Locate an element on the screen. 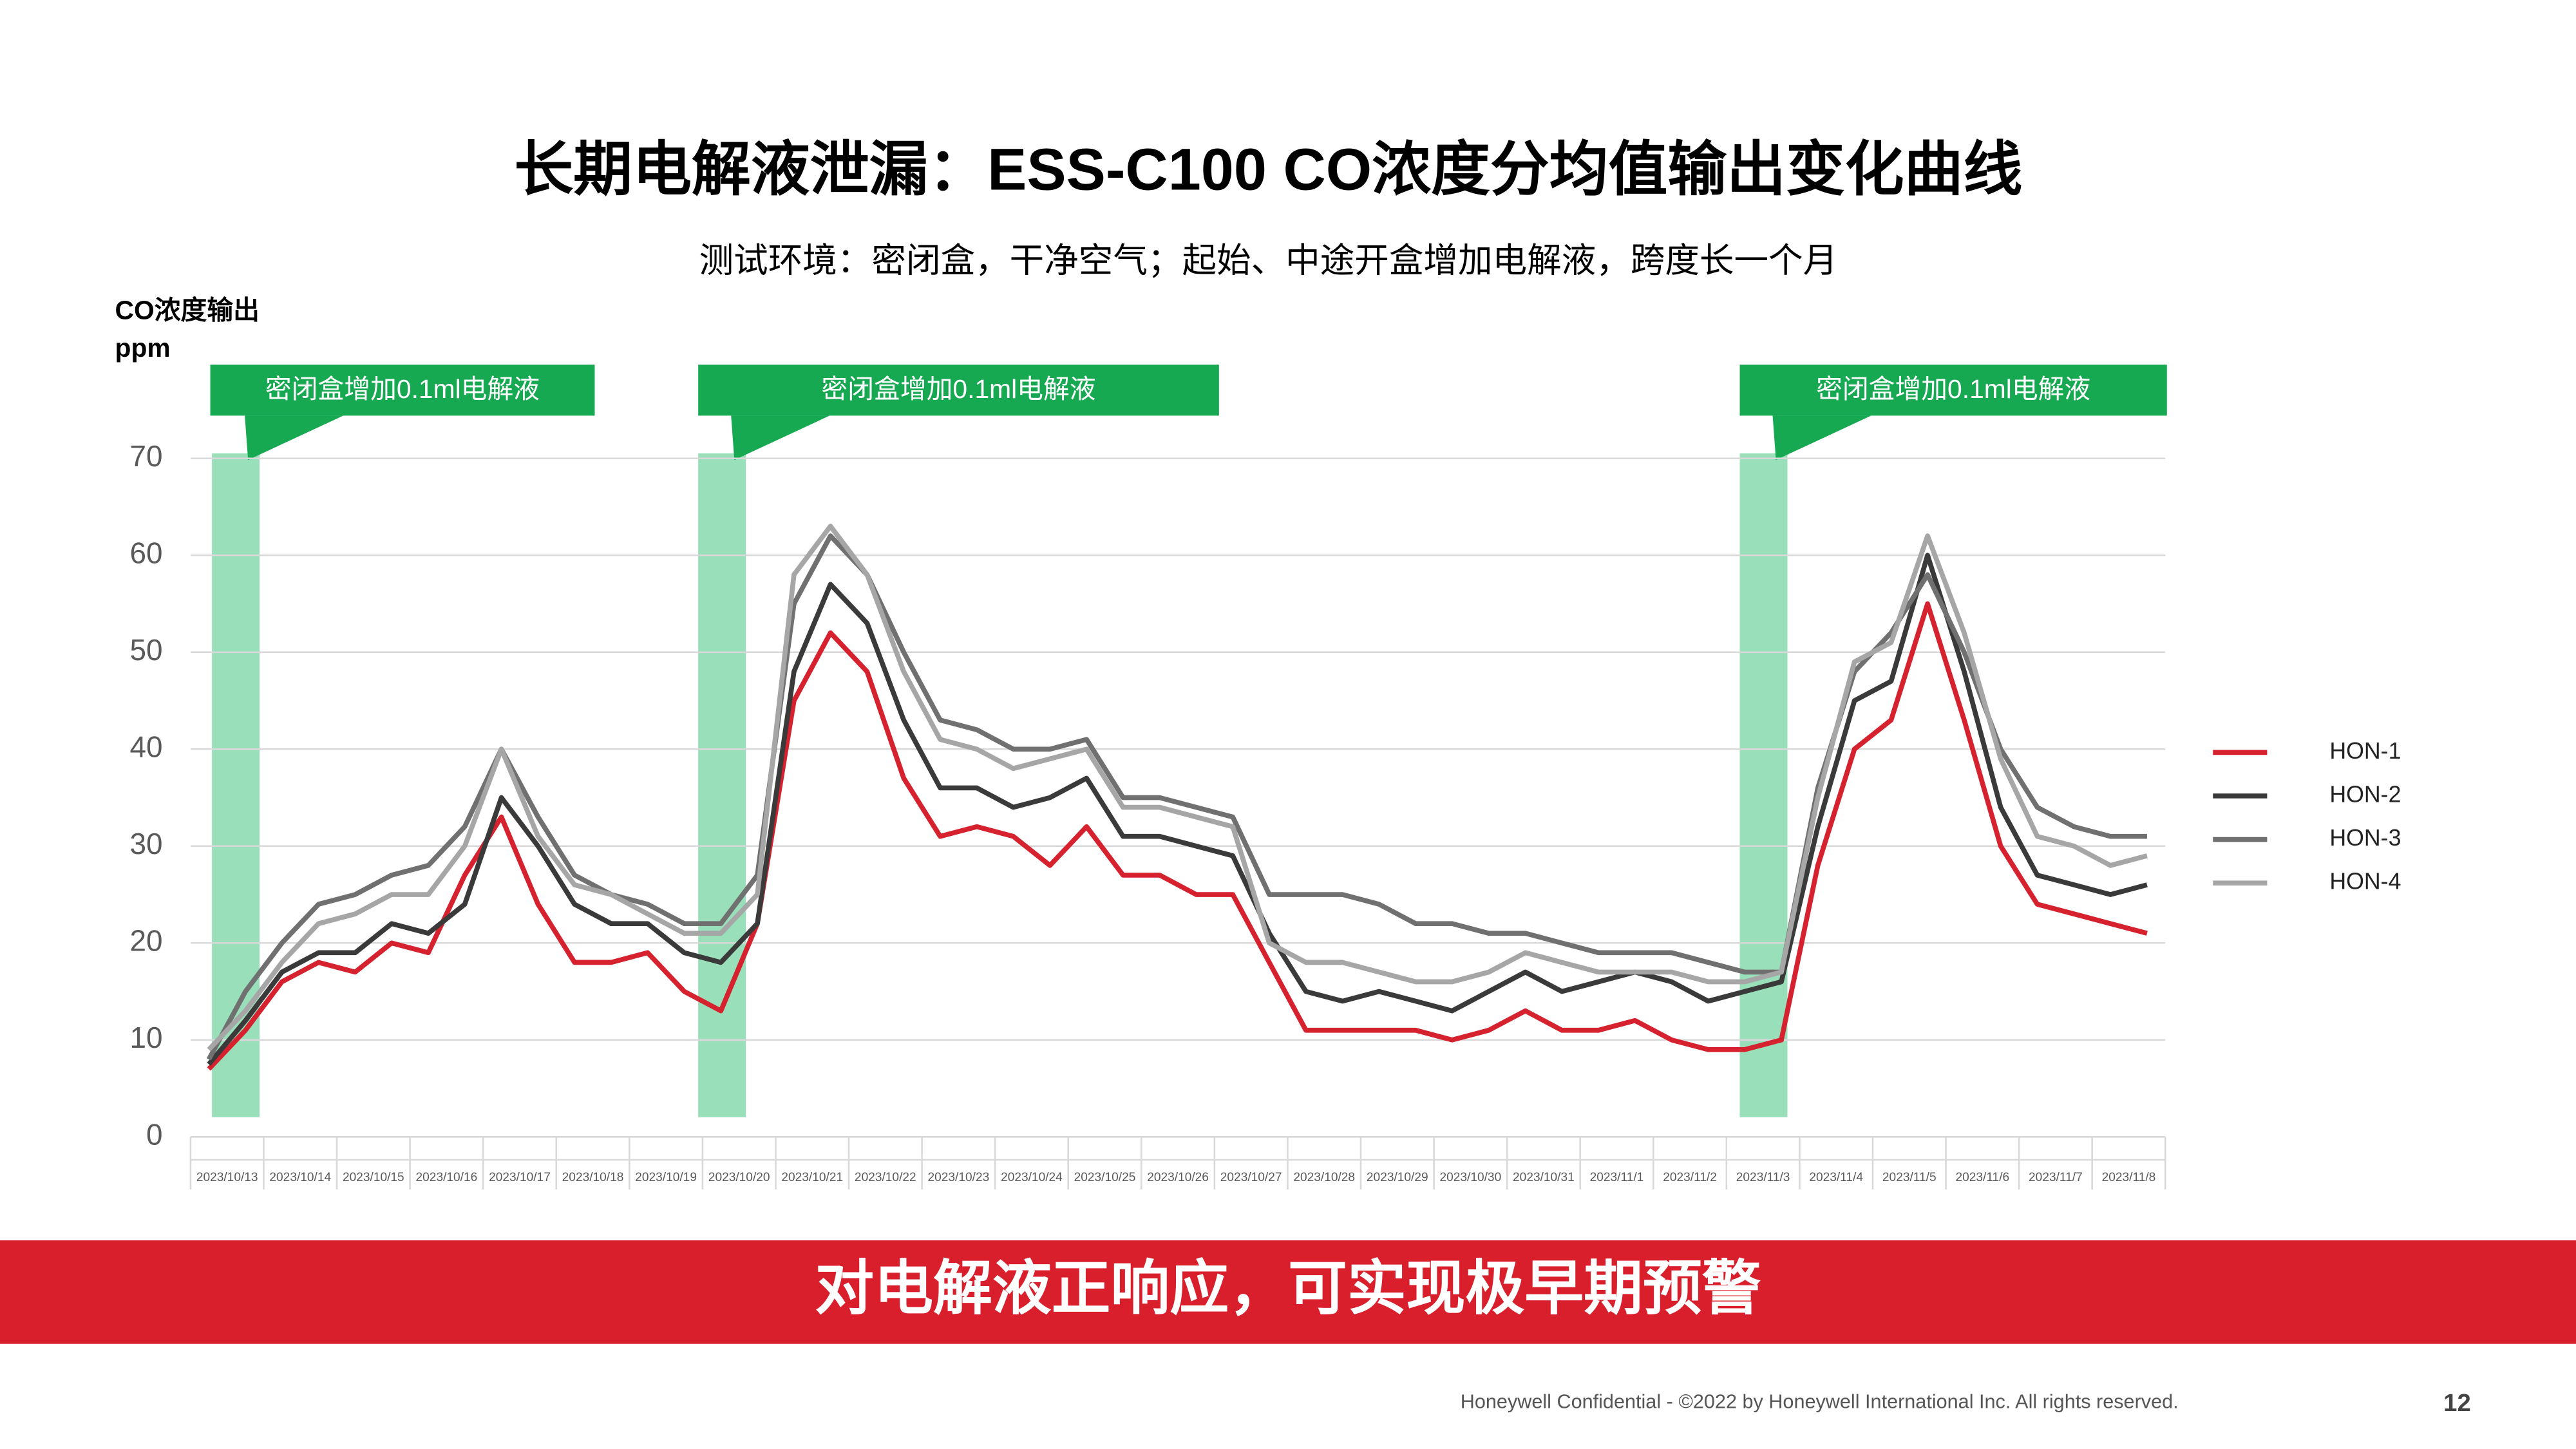 The width and height of the screenshot is (2576, 1449). x-tick-label: 2023/10/22 is located at coordinates (885, 1177).